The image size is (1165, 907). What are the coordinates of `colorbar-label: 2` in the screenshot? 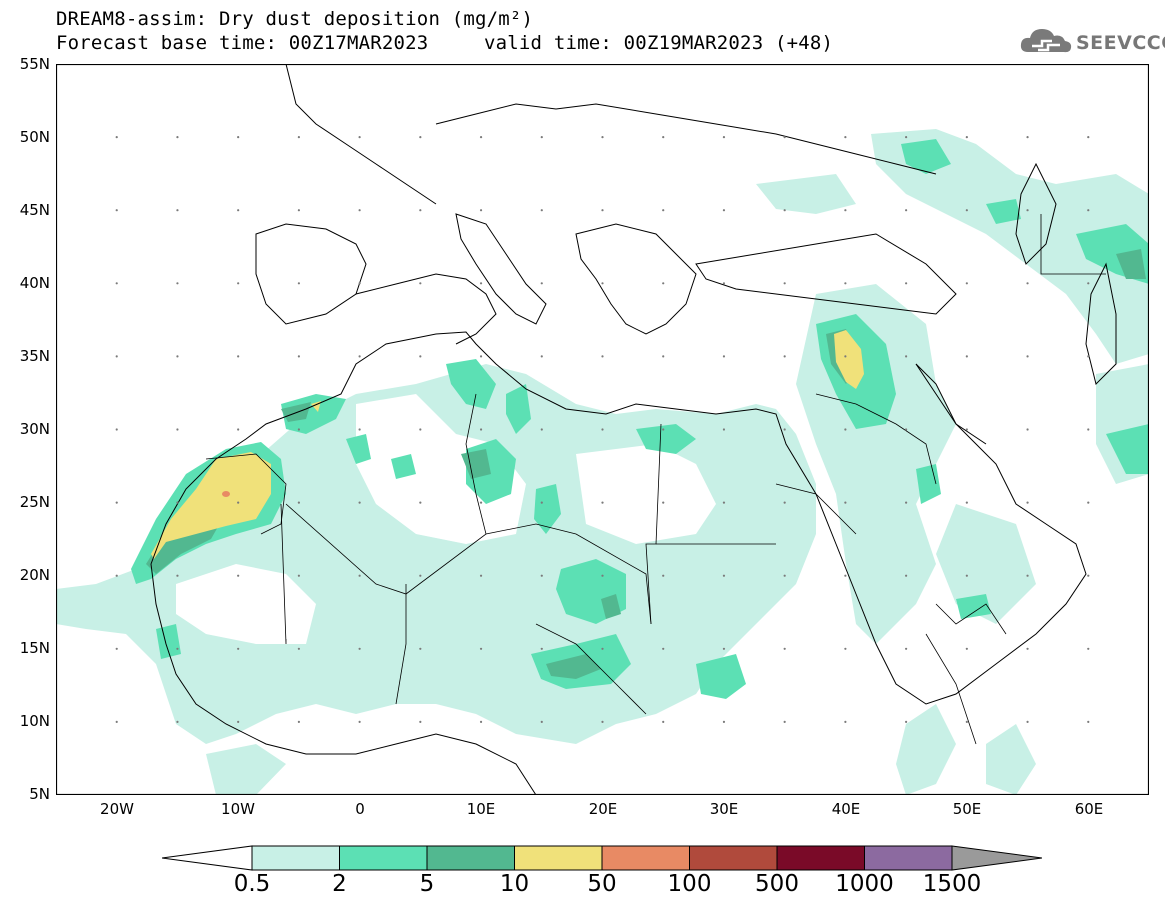 It's located at (339, 884).